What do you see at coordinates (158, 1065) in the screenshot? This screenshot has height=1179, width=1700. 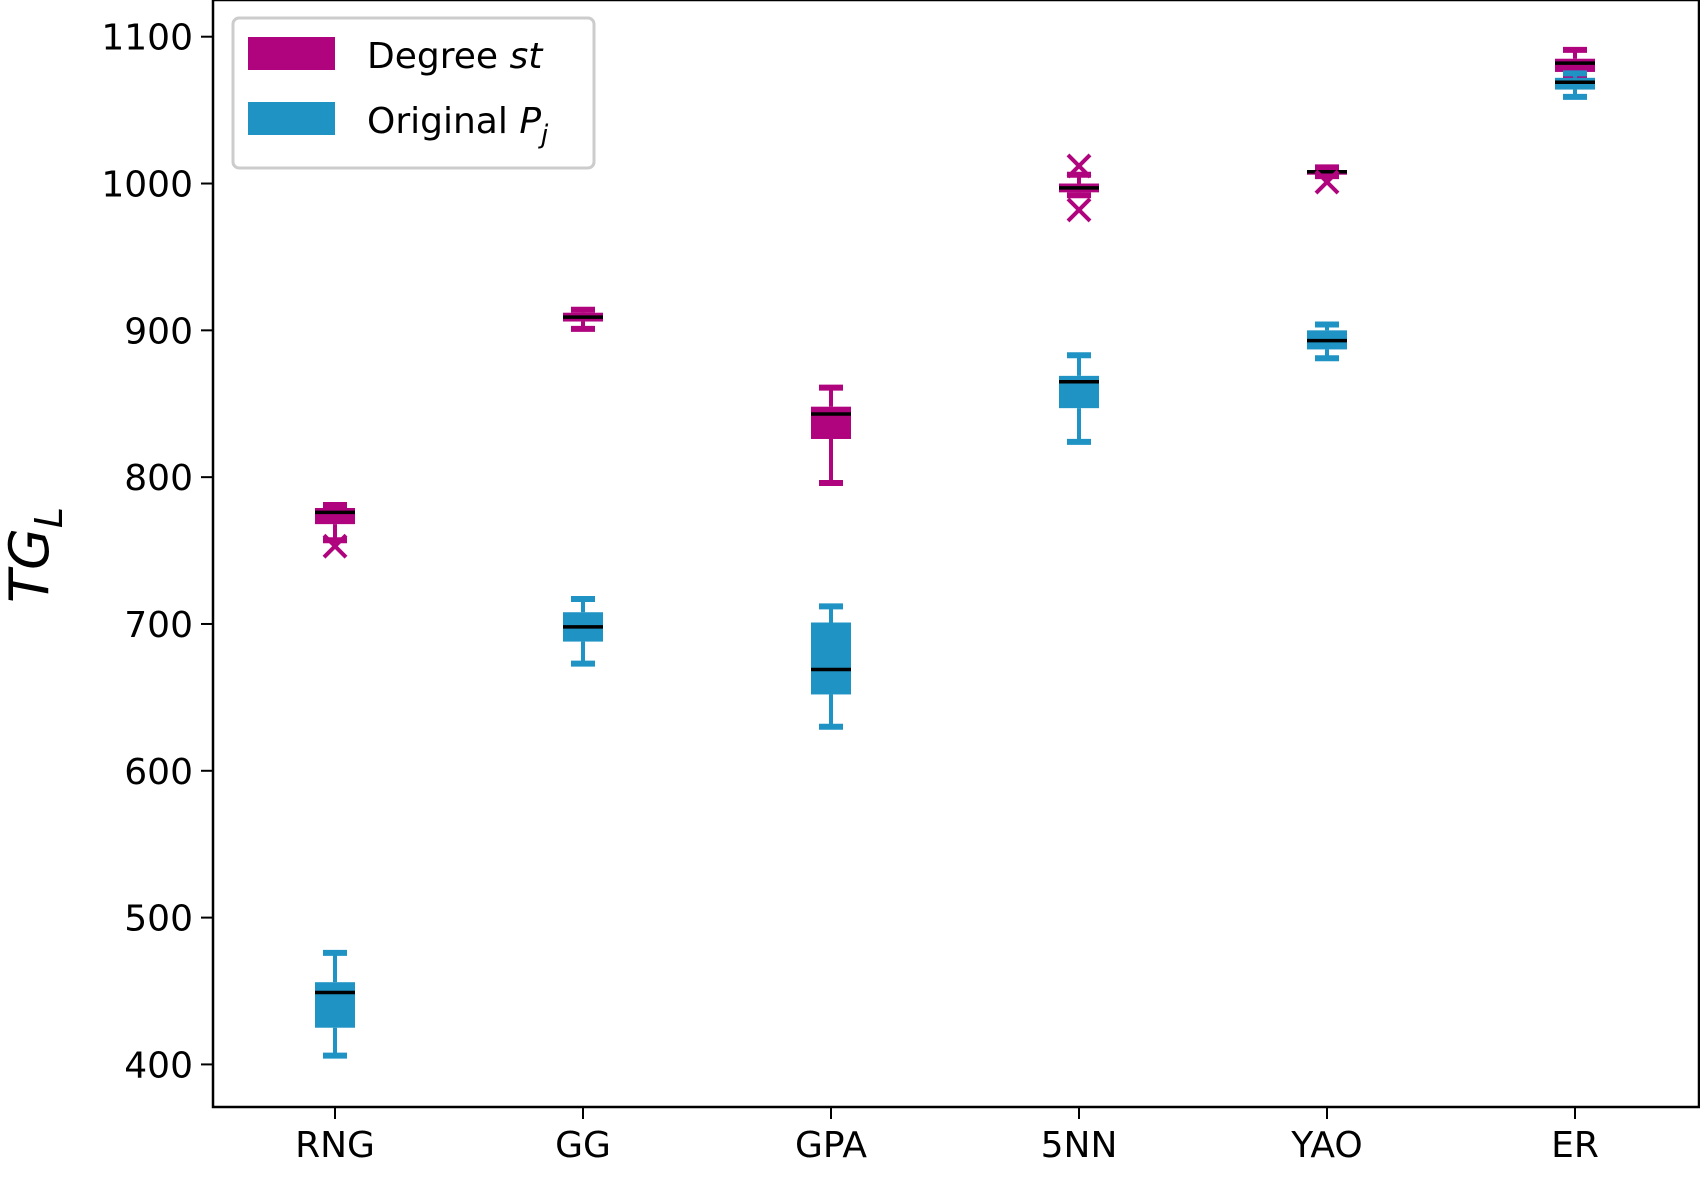 I see `y-tick-label: 400` at bounding box center [158, 1065].